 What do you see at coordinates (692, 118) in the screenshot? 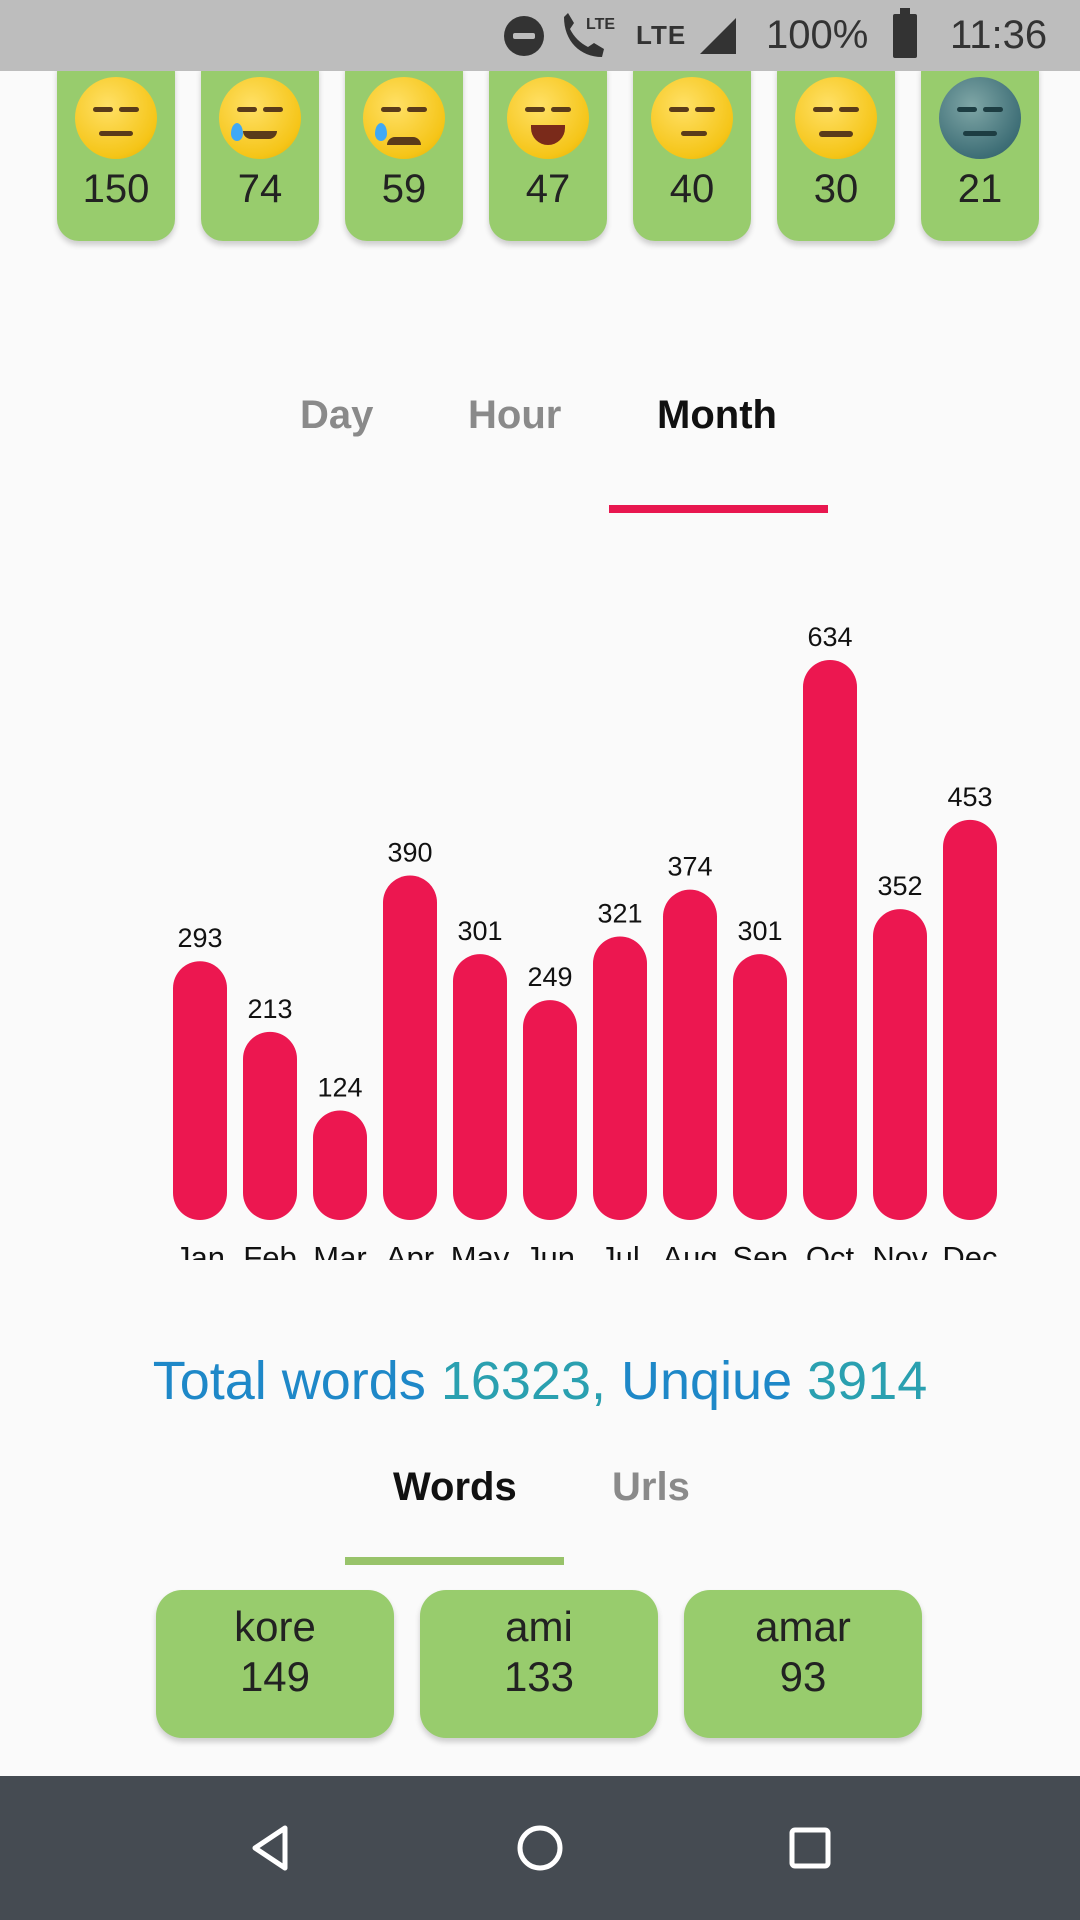
I see `unamused-face-icon` at bounding box center [692, 118].